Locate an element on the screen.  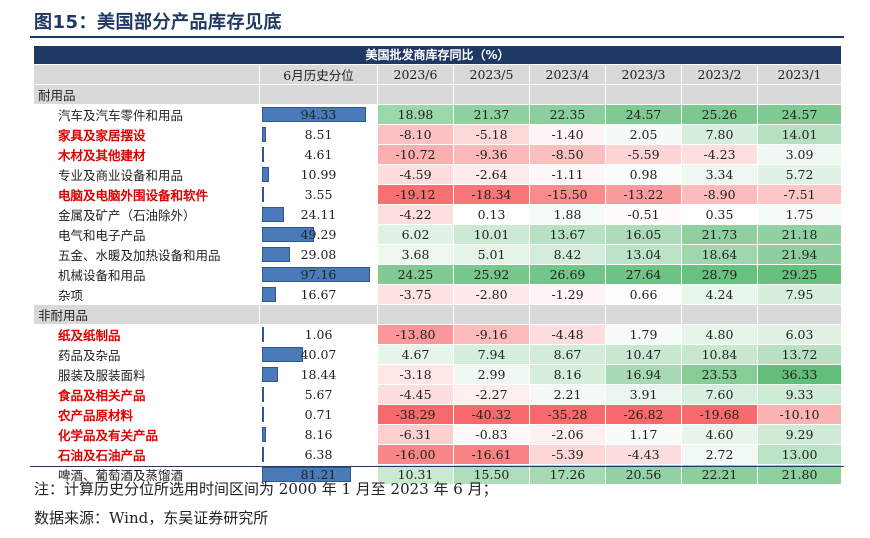
percentile-value: 3.55 is located at coordinates (319, 194).